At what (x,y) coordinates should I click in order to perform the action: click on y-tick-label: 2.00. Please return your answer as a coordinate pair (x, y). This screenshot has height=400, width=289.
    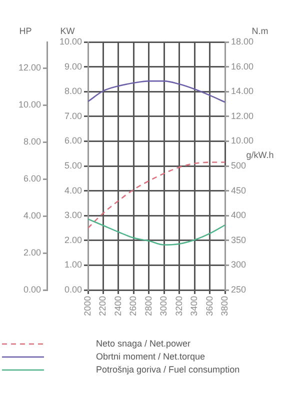
    Looking at the image, I should click on (73, 239).